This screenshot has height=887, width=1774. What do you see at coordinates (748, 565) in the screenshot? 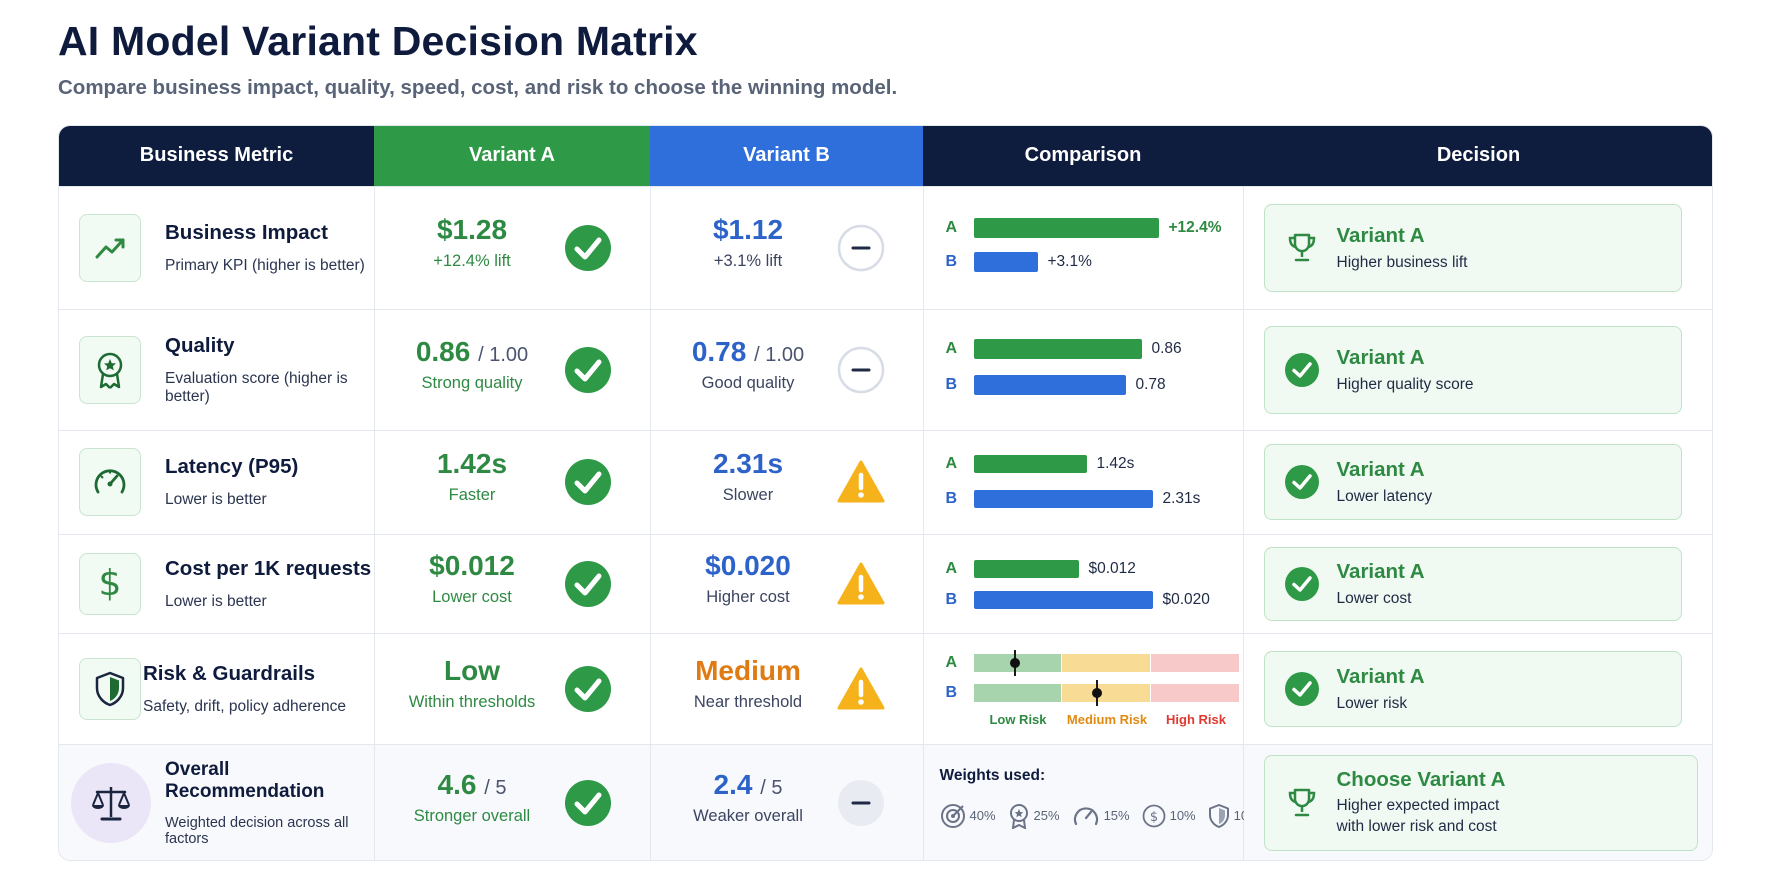
I see `variant-b-value: $0.020` at bounding box center [748, 565].